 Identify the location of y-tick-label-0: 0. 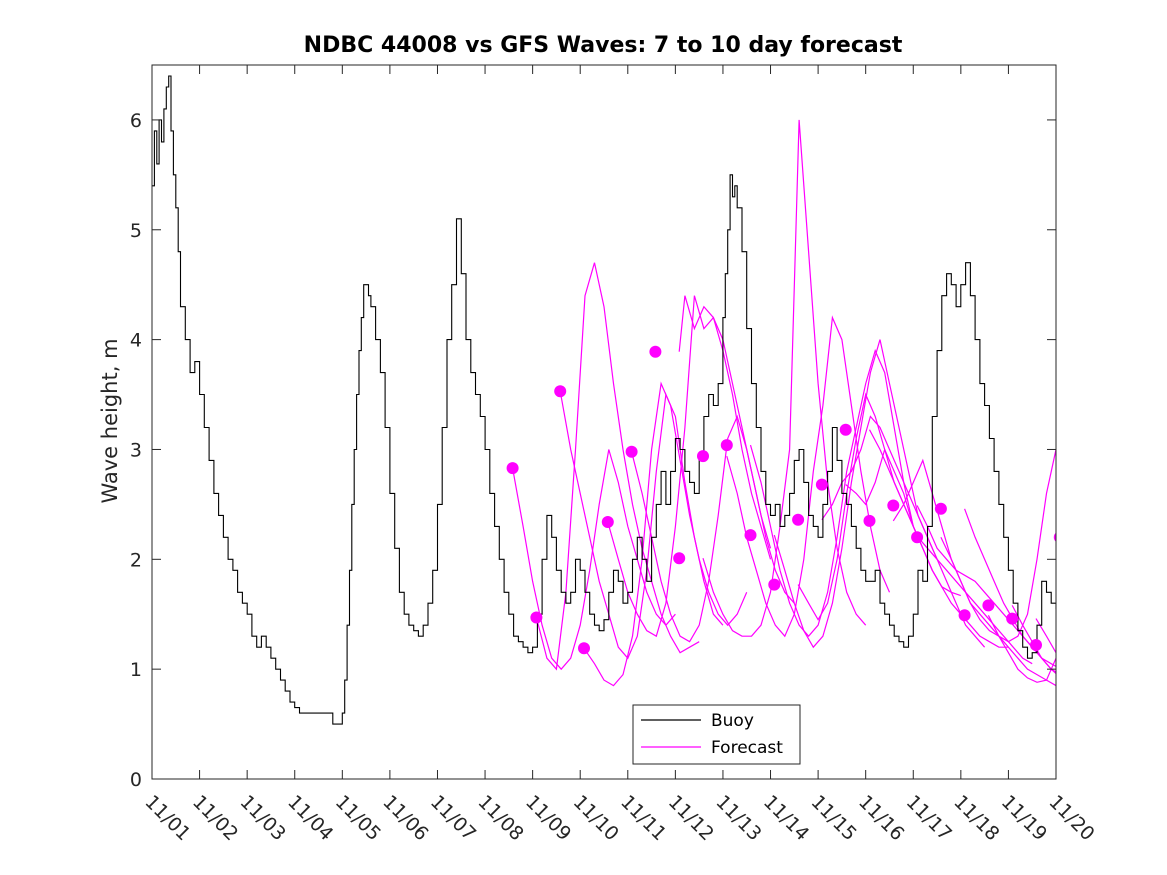
(136, 780).